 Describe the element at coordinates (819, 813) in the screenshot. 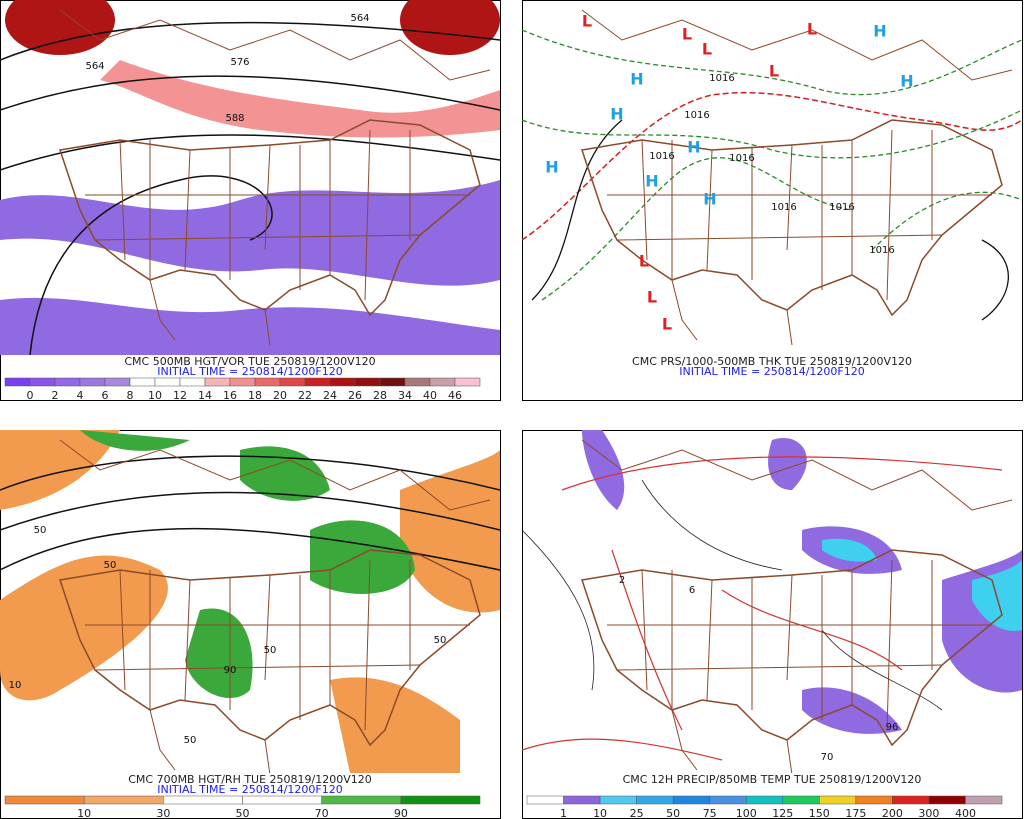

I see `colorbar-label: 150` at that location.